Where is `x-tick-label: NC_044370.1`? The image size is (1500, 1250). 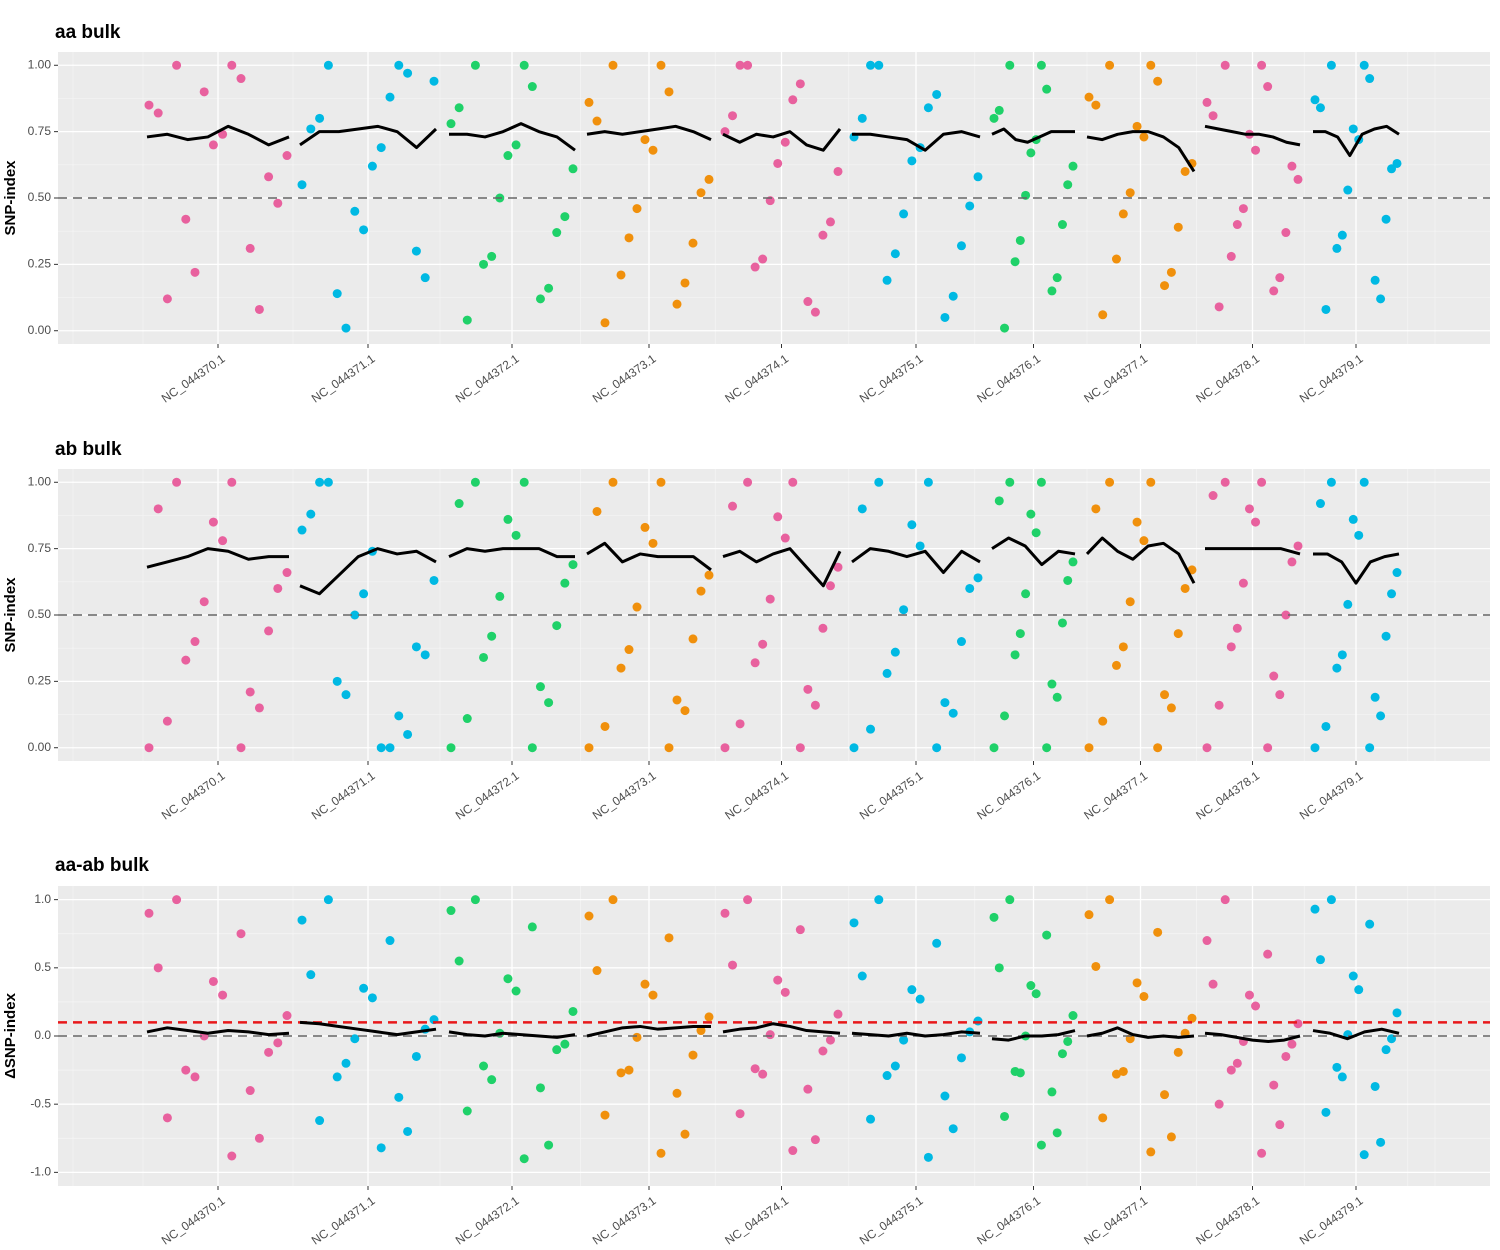
x-tick-label: NC_044370.1 is located at coordinates (193, 378).